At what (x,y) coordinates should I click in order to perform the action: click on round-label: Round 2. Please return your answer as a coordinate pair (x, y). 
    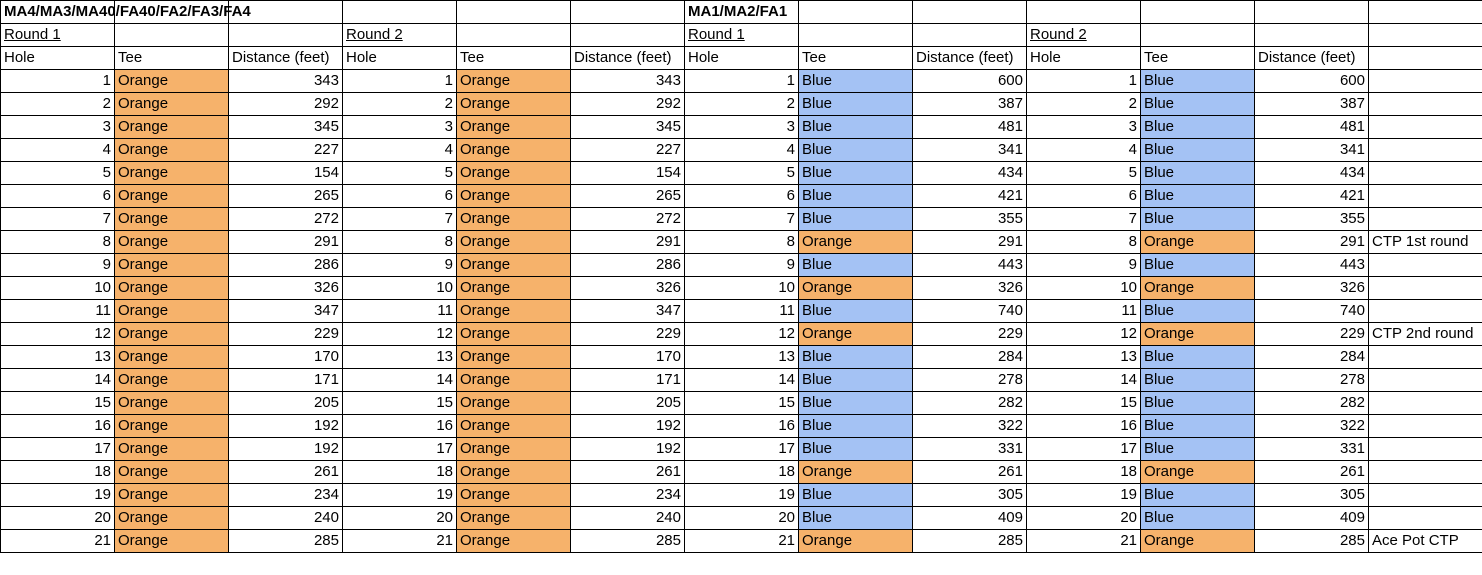
    Looking at the image, I should click on (399, 35).